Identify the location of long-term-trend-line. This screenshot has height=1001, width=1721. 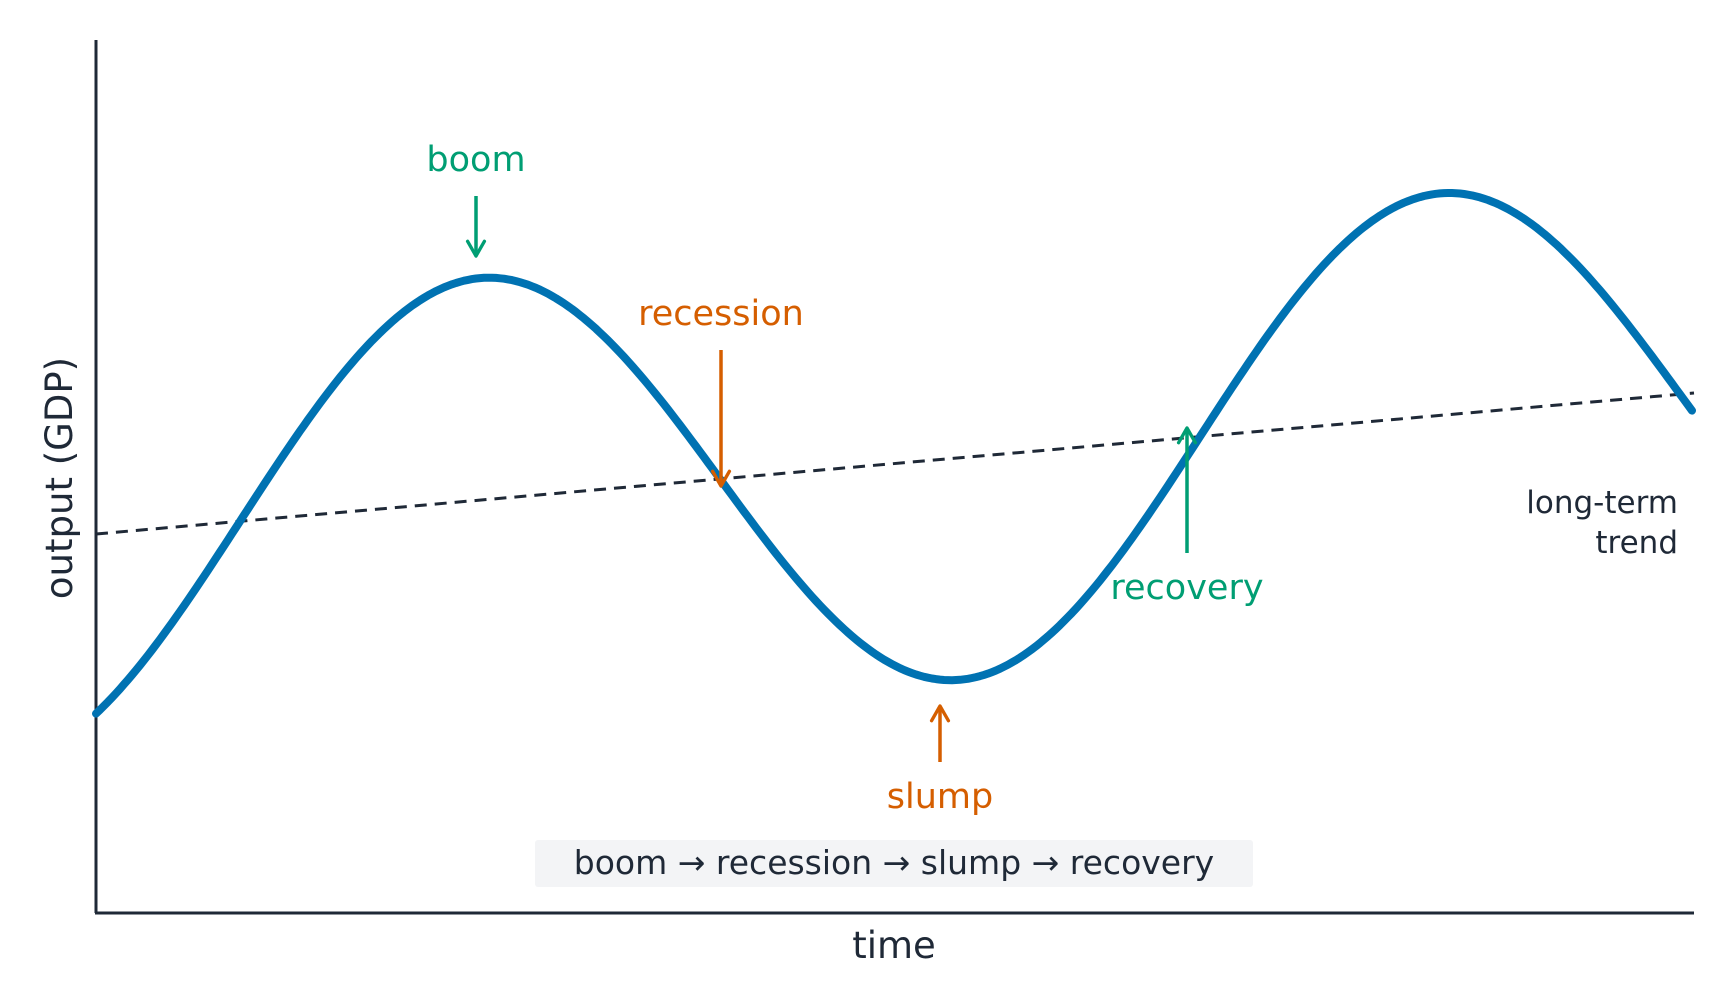
(895, 463).